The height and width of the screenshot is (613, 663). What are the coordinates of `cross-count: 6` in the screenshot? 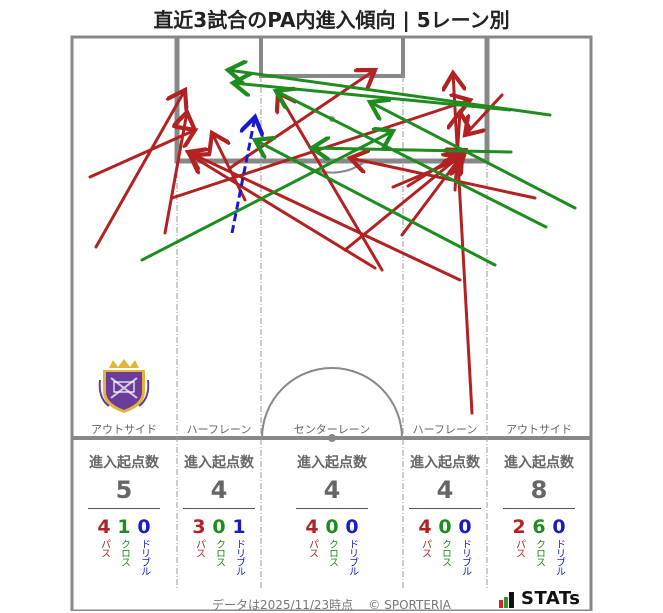 It's located at (539, 527).